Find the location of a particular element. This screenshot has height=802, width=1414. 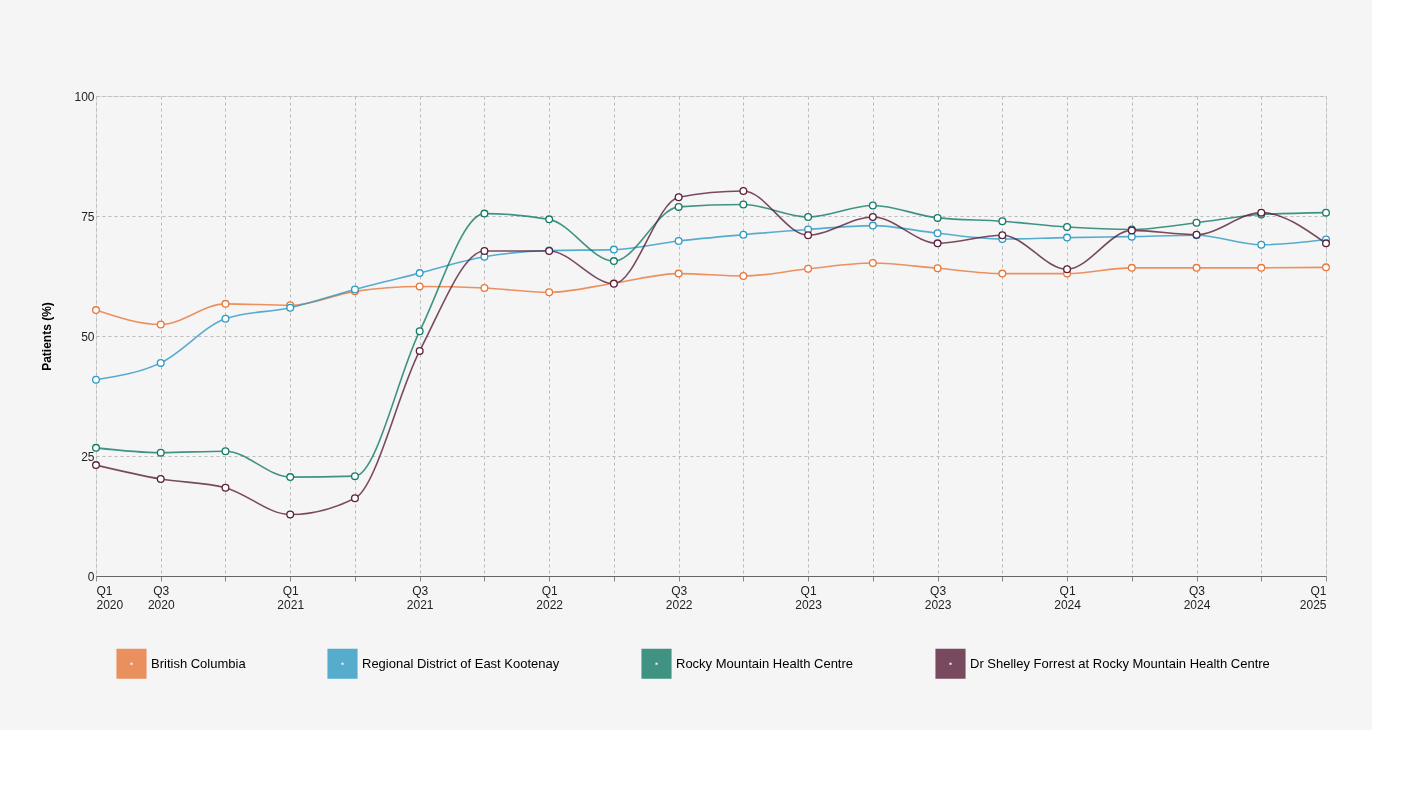

legend-label: Dr Shelley Forrest at Rocky Mountain Health Centre is located at coordinates (1120, 663).